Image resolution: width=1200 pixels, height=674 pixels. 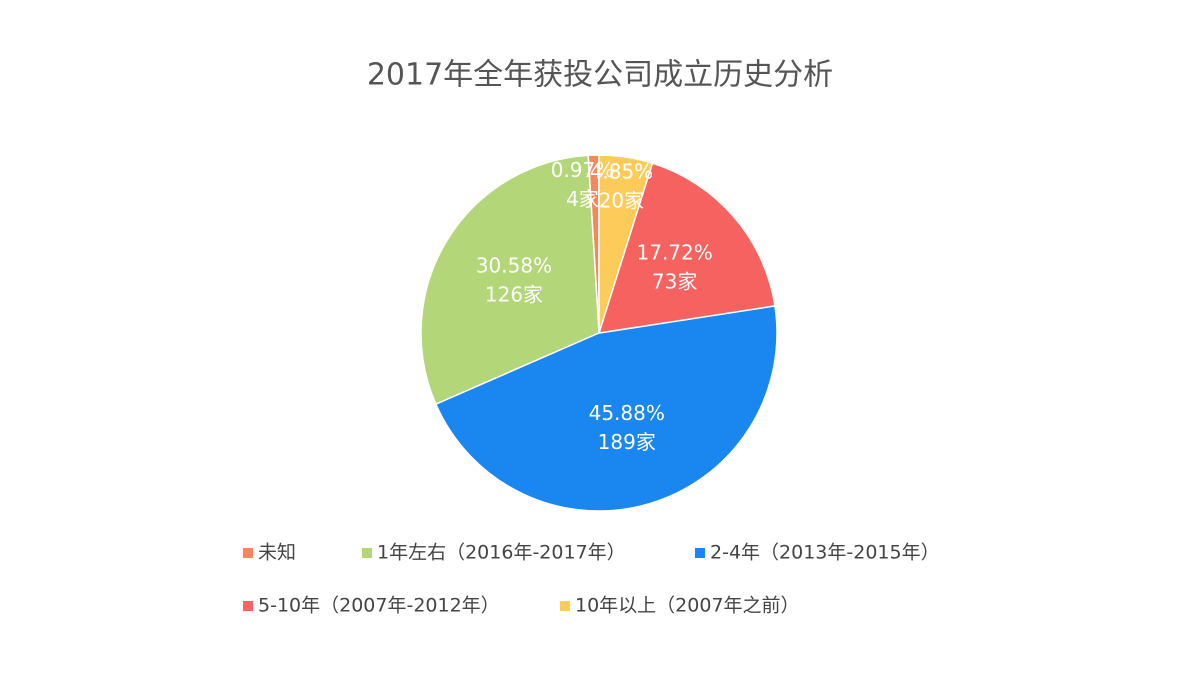 I want to click on value-label: 4.85%, so click(x=622, y=171).